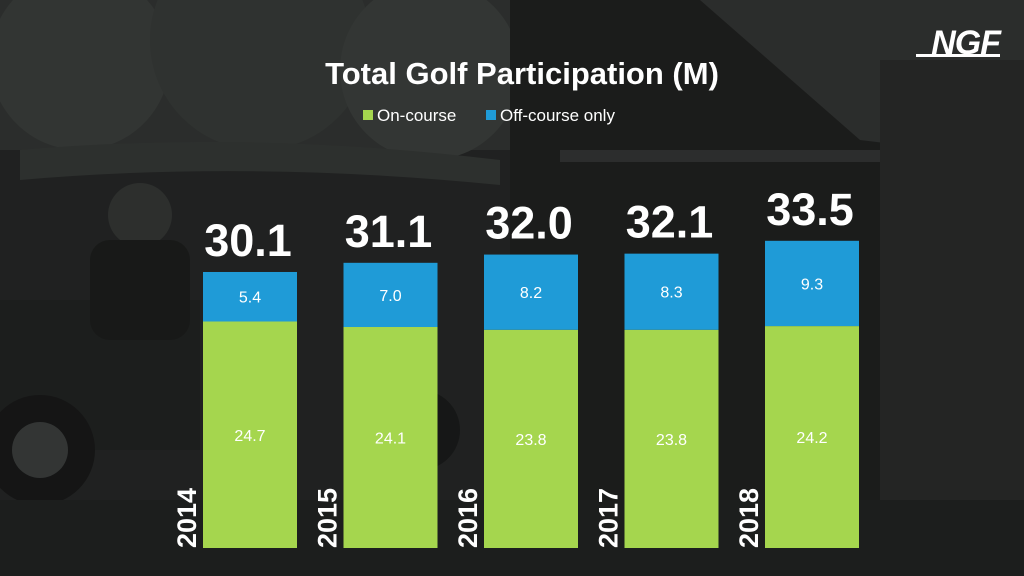 This screenshot has width=1024, height=576. I want to click on data-label-on-course-2014: 24.7, so click(249, 436).